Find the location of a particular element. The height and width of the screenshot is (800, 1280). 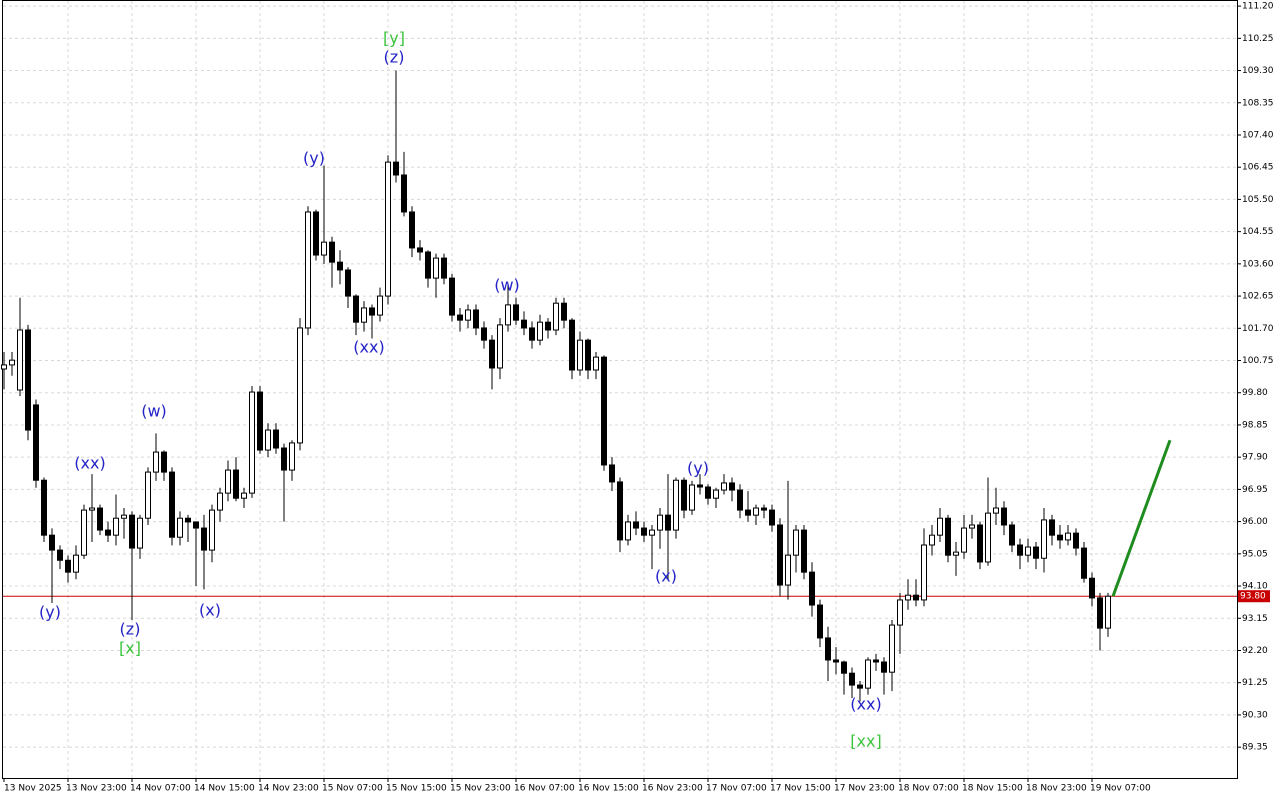

x-tick-label: 15 Nov 07:00 is located at coordinates (352, 789).